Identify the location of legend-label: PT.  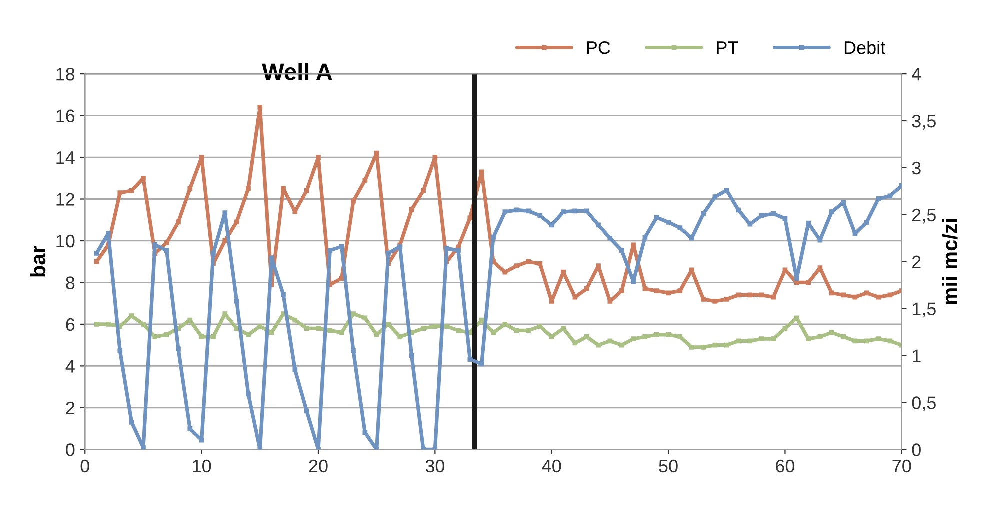
(727, 48).